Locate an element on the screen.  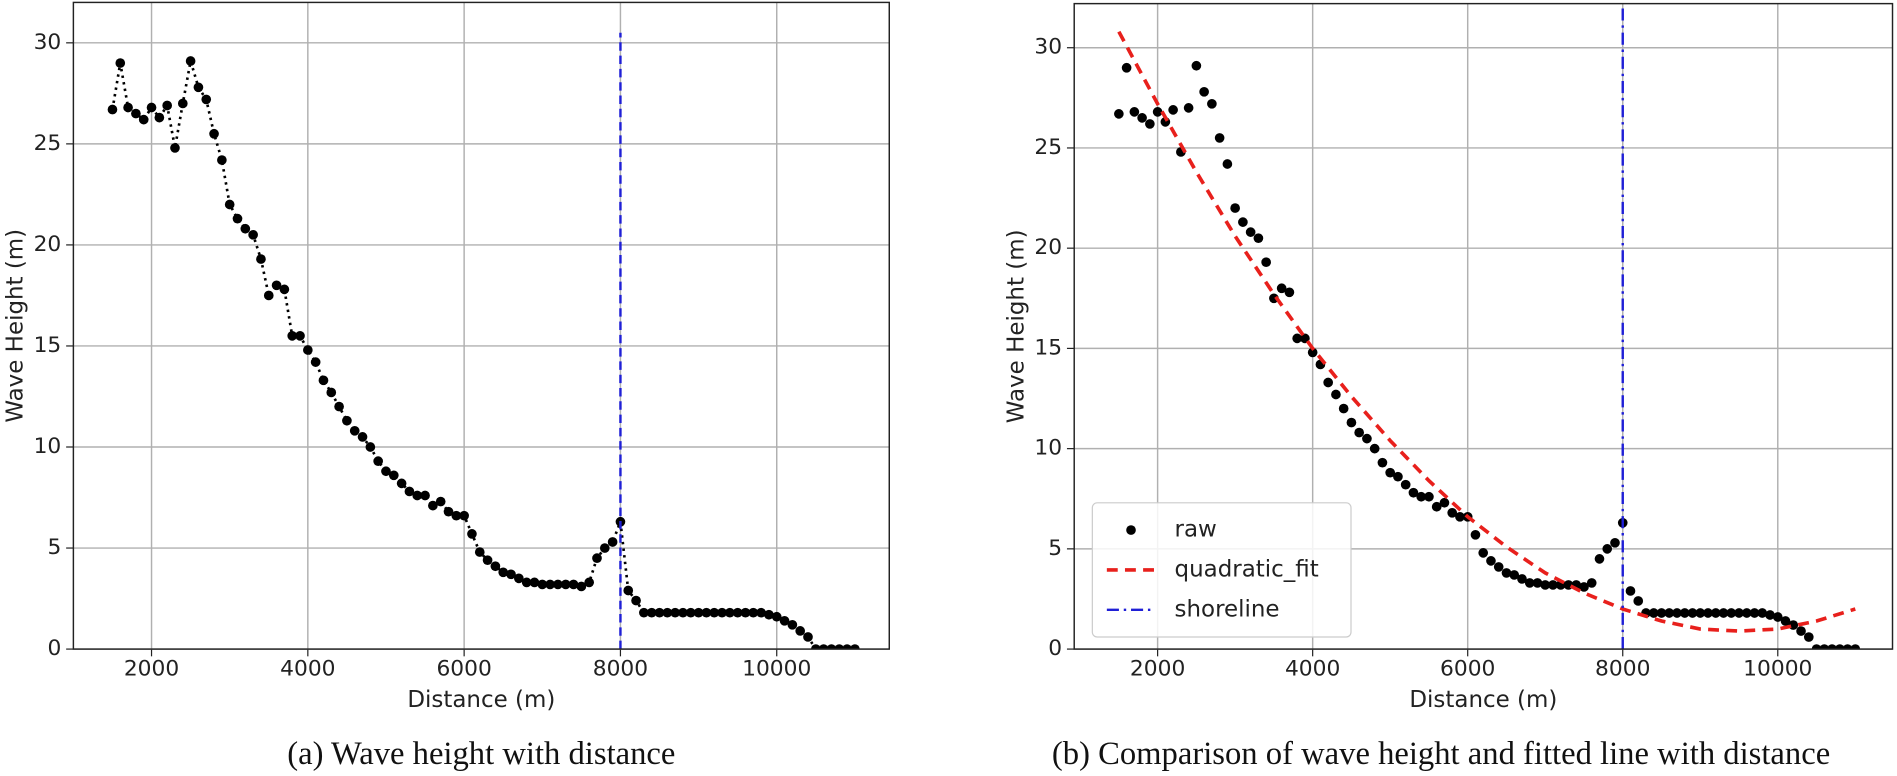
caption: (a) Wave height with distance is located at coordinates (481, 754).